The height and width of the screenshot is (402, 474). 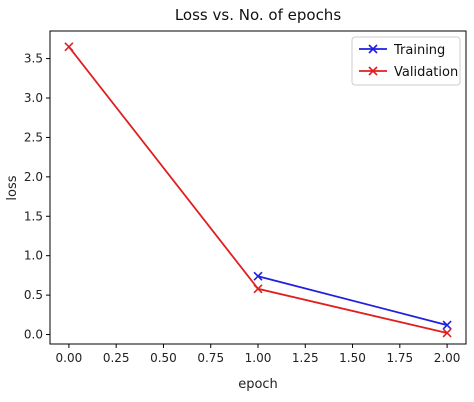 What do you see at coordinates (258, 15) in the screenshot?
I see `chart-title: Loss vs. No. of epochs` at bounding box center [258, 15].